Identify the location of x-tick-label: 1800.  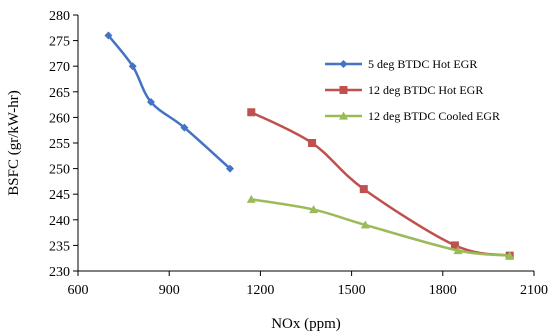
(443, 290).